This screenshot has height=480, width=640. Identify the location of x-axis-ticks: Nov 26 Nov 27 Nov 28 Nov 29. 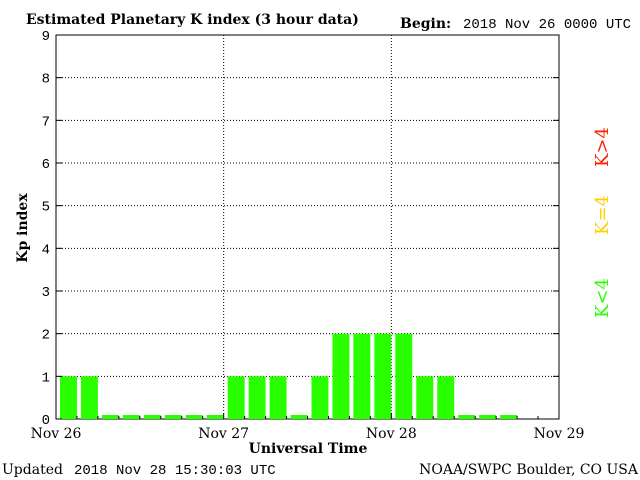
(308, 427).